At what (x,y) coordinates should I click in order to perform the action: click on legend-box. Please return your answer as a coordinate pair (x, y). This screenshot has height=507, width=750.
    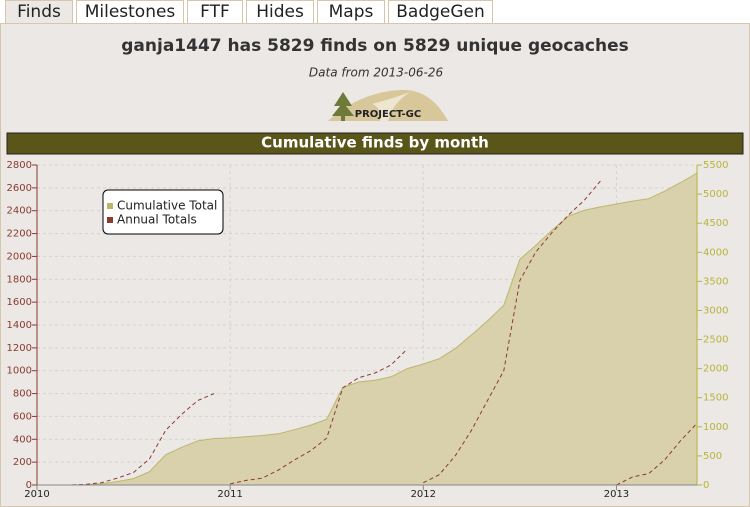
    Looking at the image, I should click on (163, 212).